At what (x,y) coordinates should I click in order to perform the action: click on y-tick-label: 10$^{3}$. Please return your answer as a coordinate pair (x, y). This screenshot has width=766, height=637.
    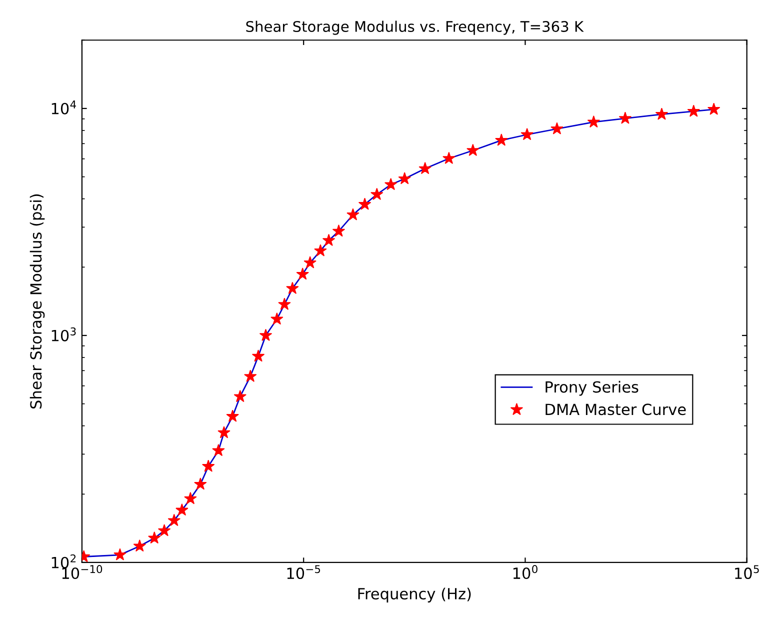
    Looking at the image, I should click on (64, 334).